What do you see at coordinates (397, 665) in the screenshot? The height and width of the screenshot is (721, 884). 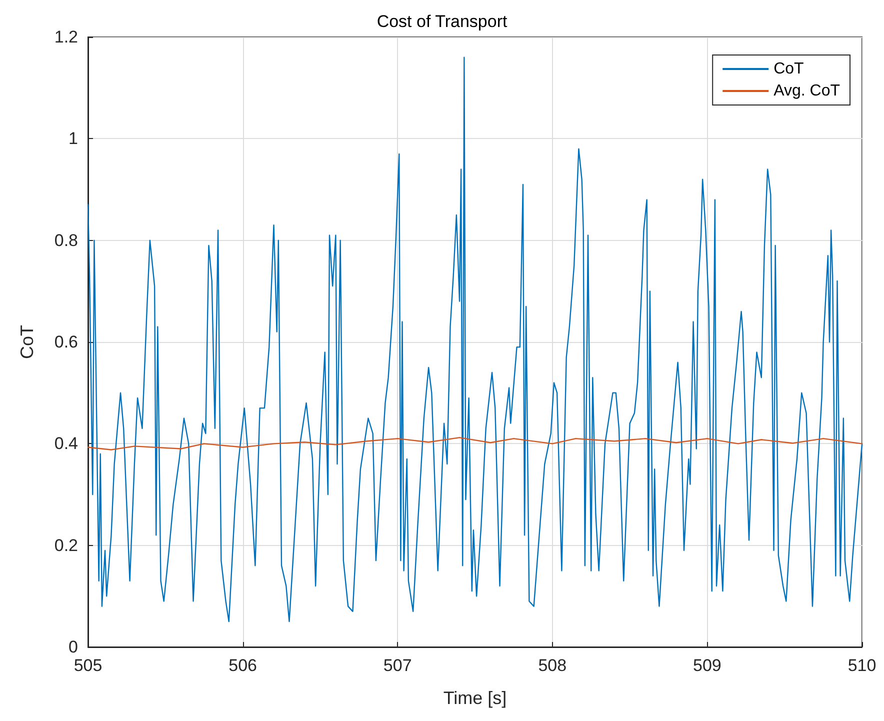 I see `x-tick-label: 507` at bounding box center [397, 665].